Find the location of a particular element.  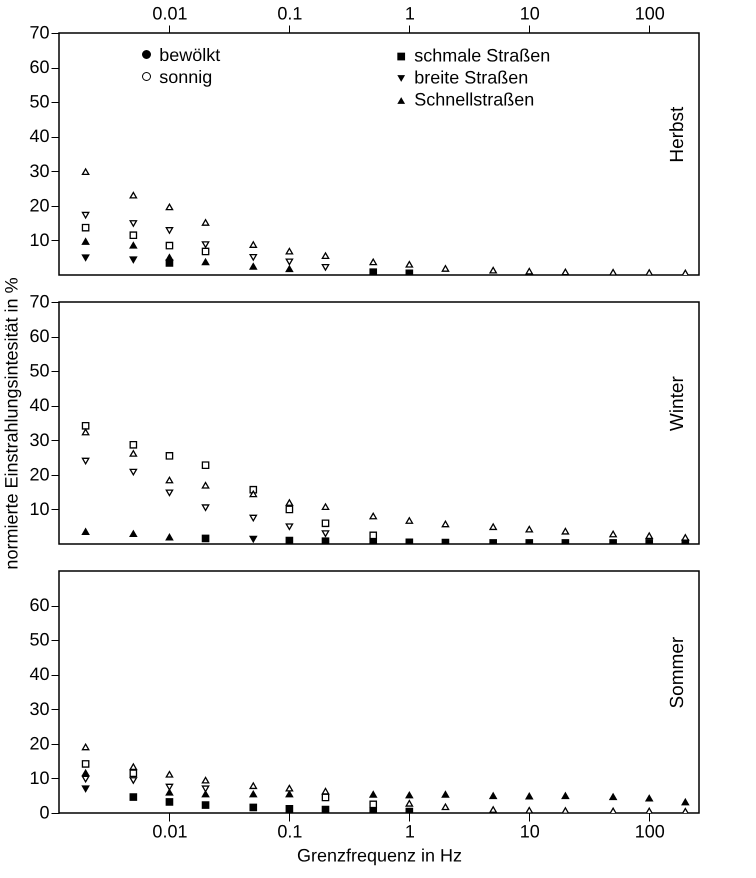

text: Winter is located at coordinates (677, 404).